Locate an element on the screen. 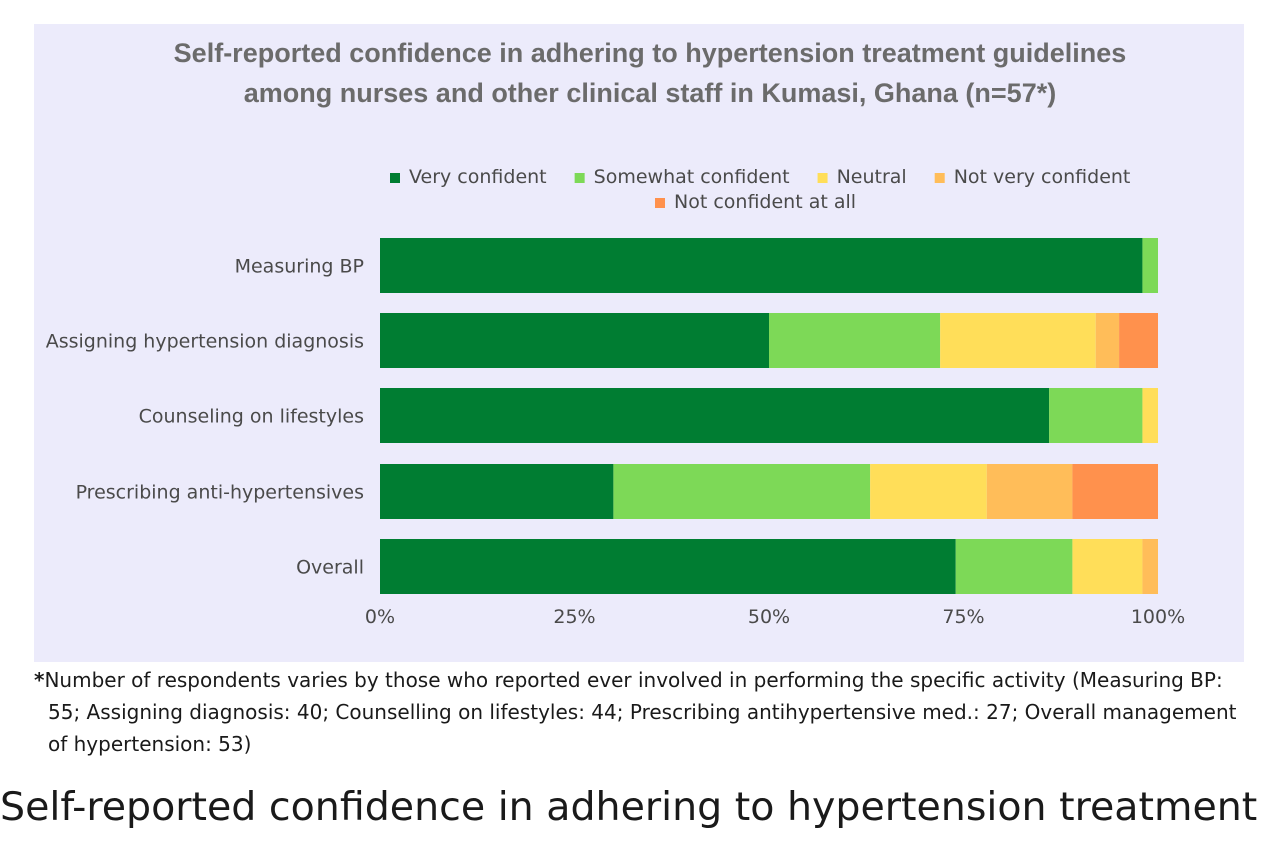 This screenshot has height=847, width=1280. legend-label: Somewhat confident is located at coordinates (692, 177).